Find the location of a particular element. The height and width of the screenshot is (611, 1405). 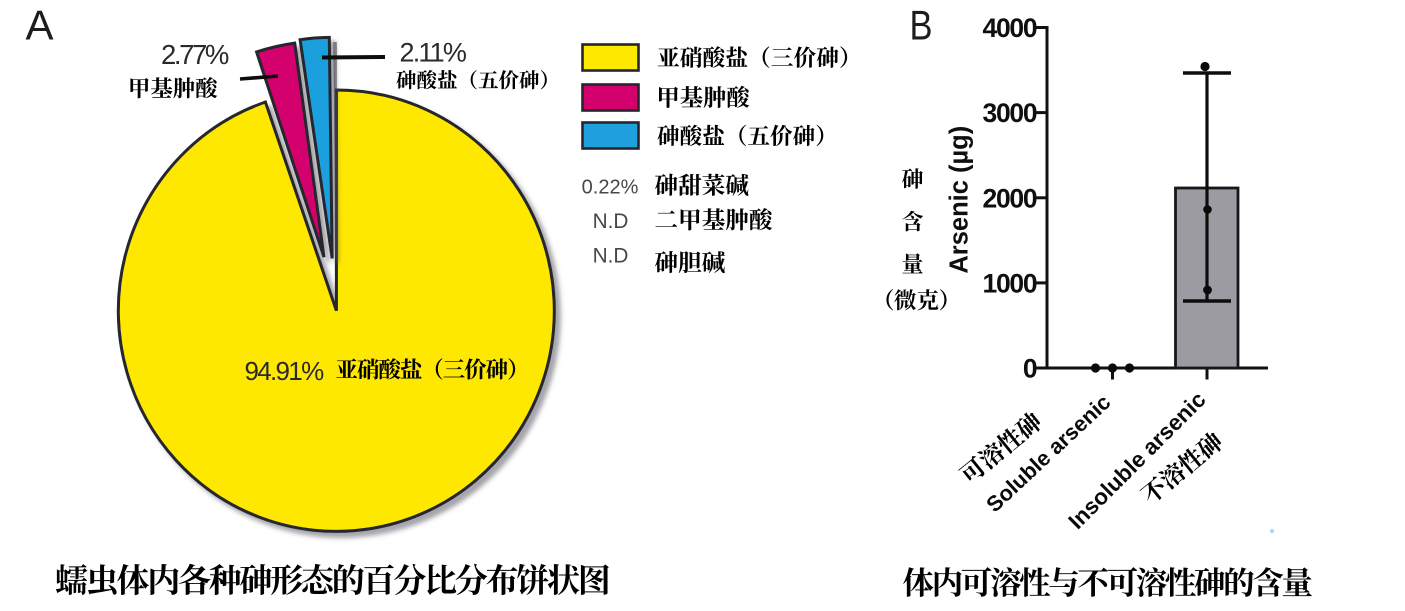

svg-text: 3000 is located at coordinates (1010, 113).